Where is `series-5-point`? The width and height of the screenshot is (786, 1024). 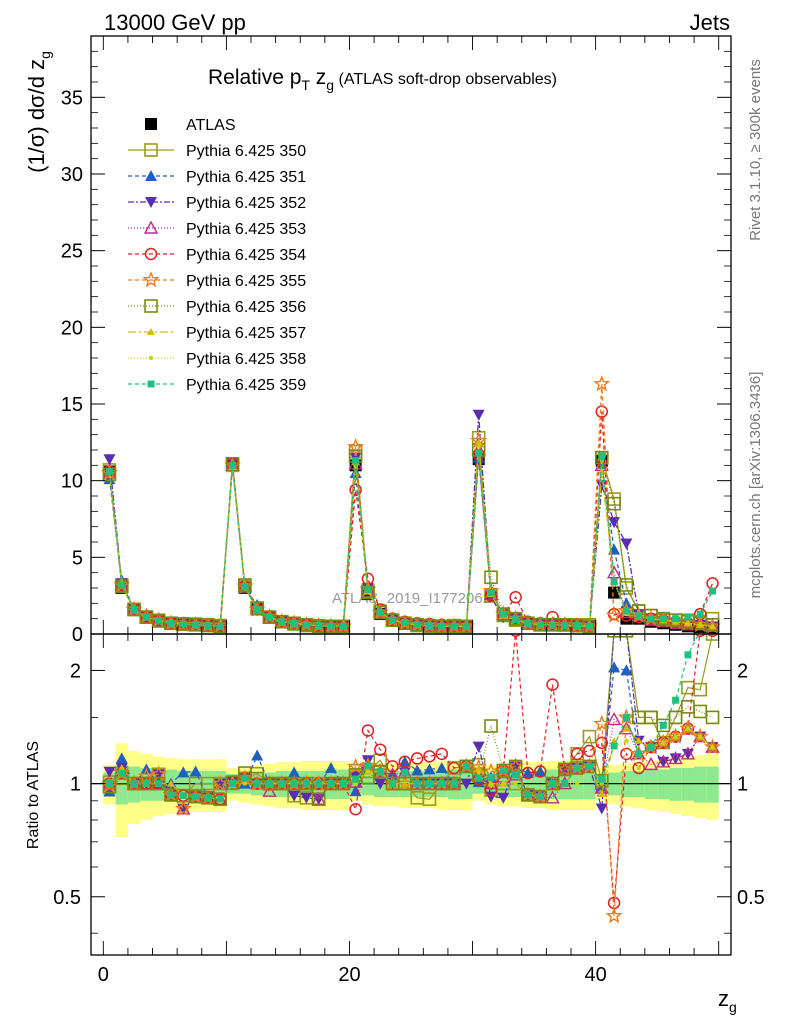
series-5-point is located at coordinates (515, 597).